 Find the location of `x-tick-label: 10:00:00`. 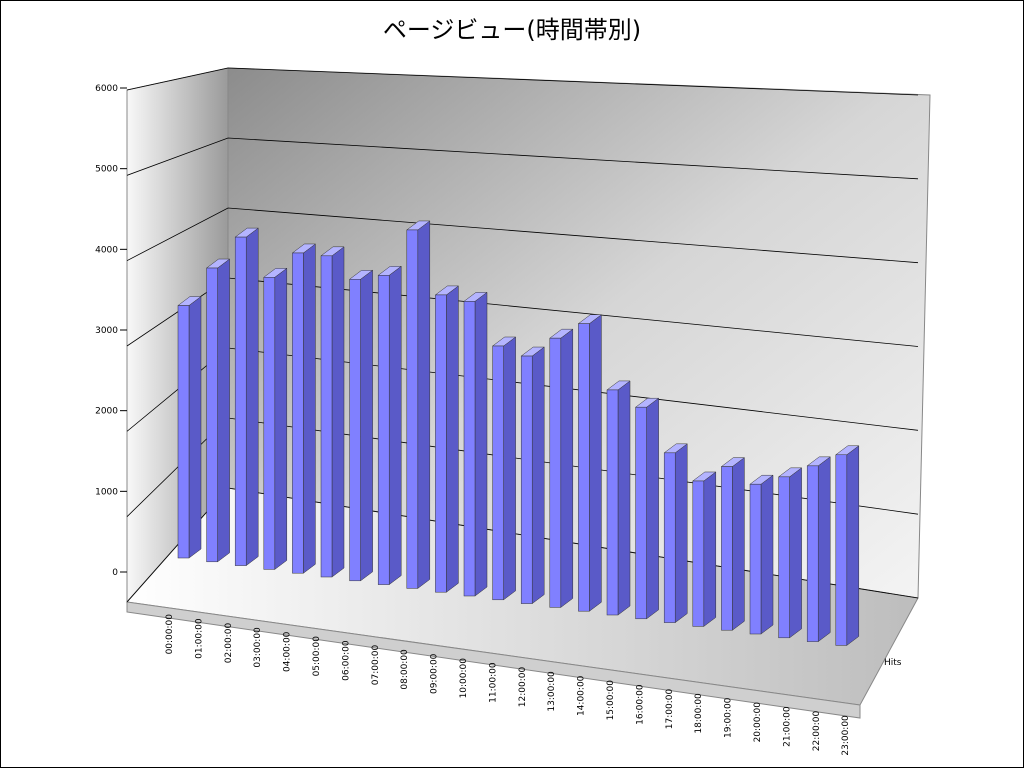

x-tick-label: 10:00:00 is located at coordinates (464, 678).